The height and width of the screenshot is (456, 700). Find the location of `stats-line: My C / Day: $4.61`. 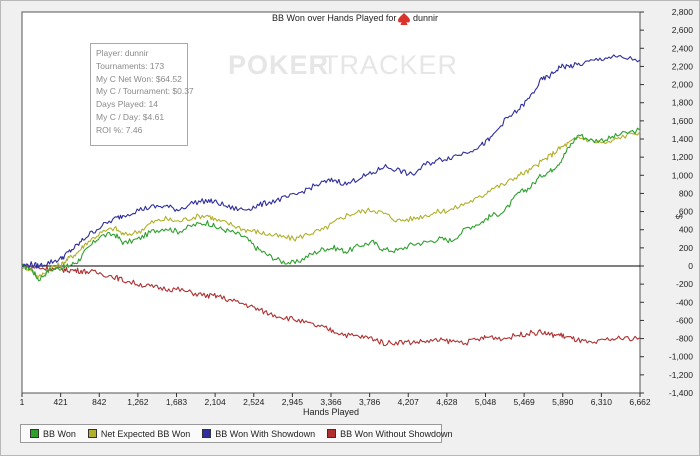

stats-line: My C / Day: $4.61 is located at coordinates (130, 116).